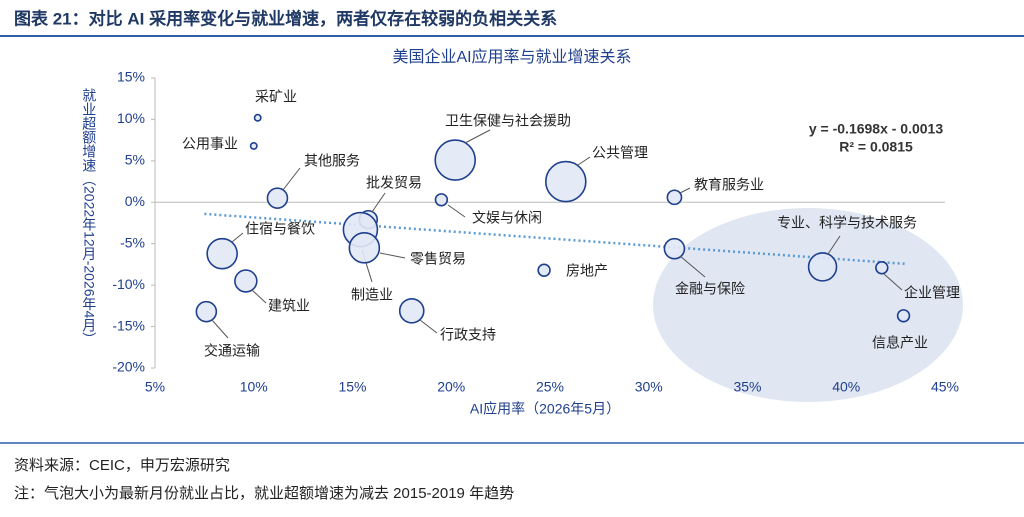 The image size is (1024, 517). I want to click on y-tick-label: 0%, so click(135, 201).